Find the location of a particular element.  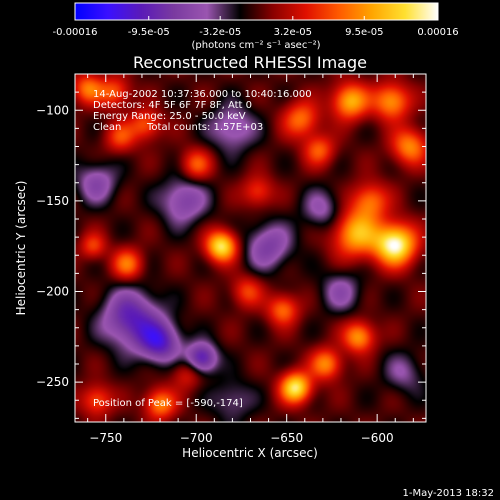

chart-title: Reconstructed RHESSI Image is located at coordinates (250, 62).